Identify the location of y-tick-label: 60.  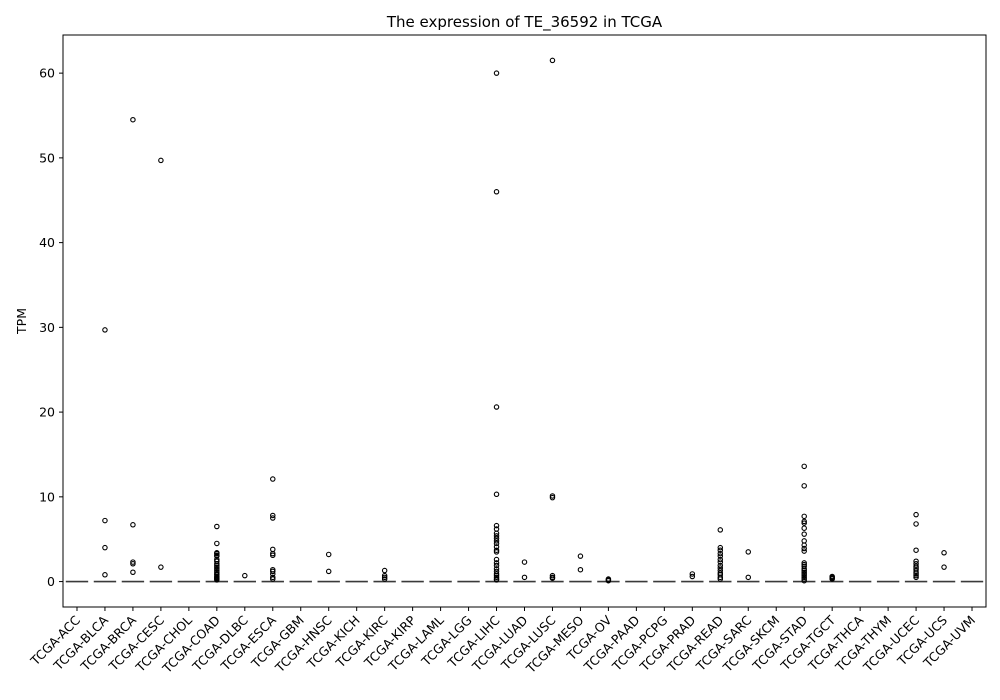
(47, 73).